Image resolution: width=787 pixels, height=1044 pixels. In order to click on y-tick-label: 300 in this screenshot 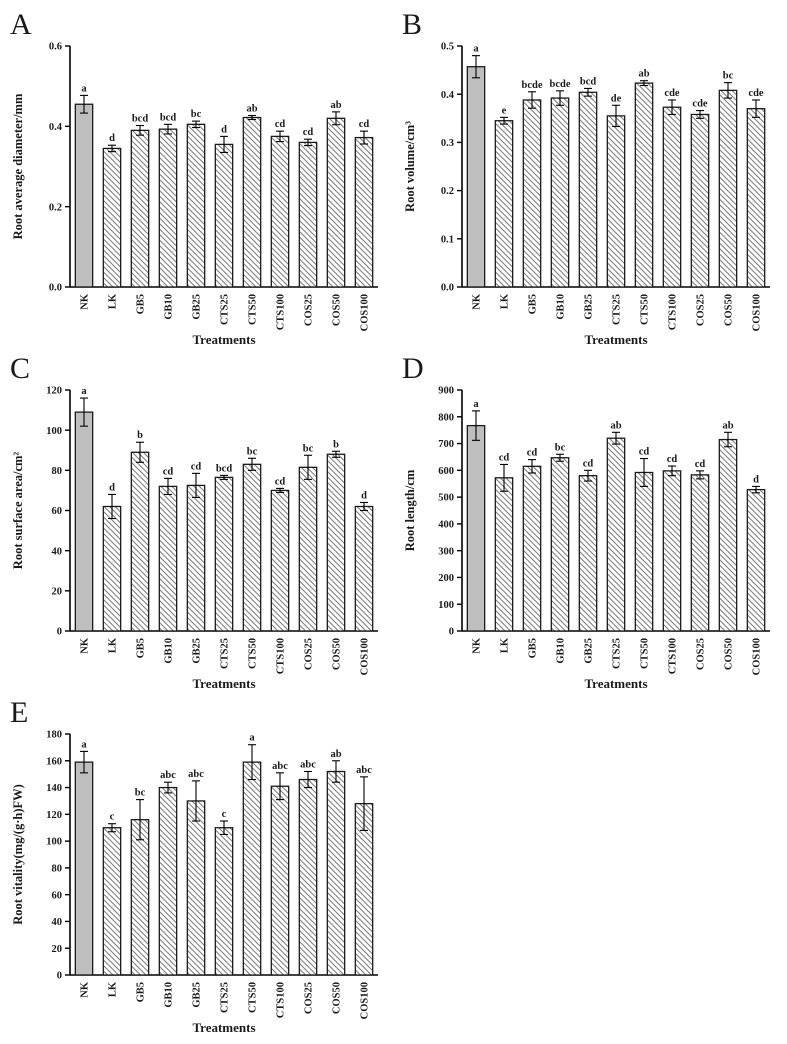, I will do `click(446, 551)`.